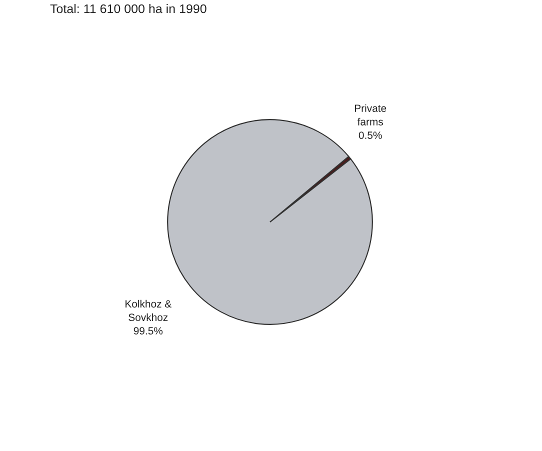  I want to click on data-label: 0.5%, so click(370, 135).